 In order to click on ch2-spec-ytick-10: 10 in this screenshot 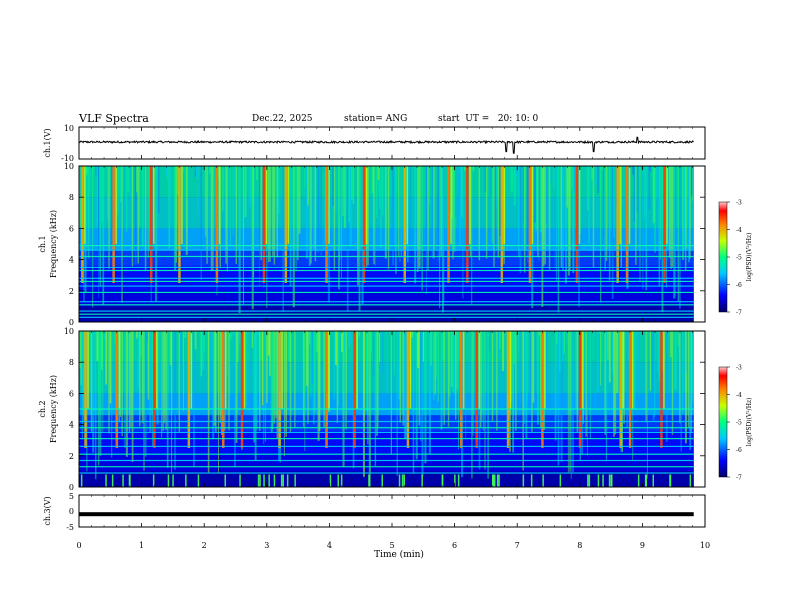, I will do `click(69, 331)`.